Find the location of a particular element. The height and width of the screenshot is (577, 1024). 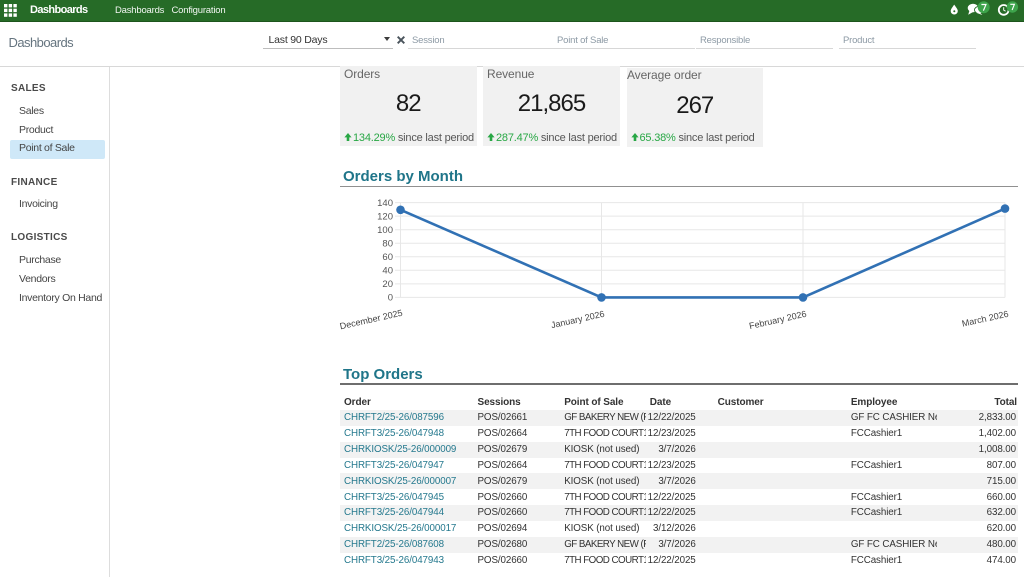

svg-text: 40 is located at coordinates (387, 271).